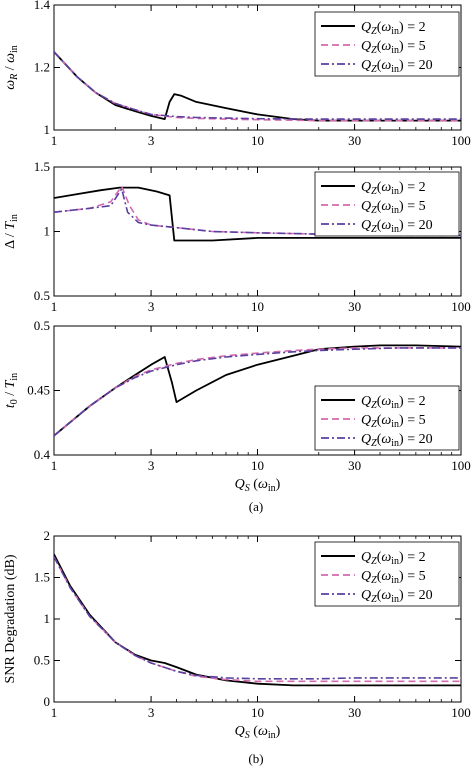  What do you see at coordinates (42, 454) in the screenshot?
I see `y-tick-label: 0.4` at bounding box center [42, 454].